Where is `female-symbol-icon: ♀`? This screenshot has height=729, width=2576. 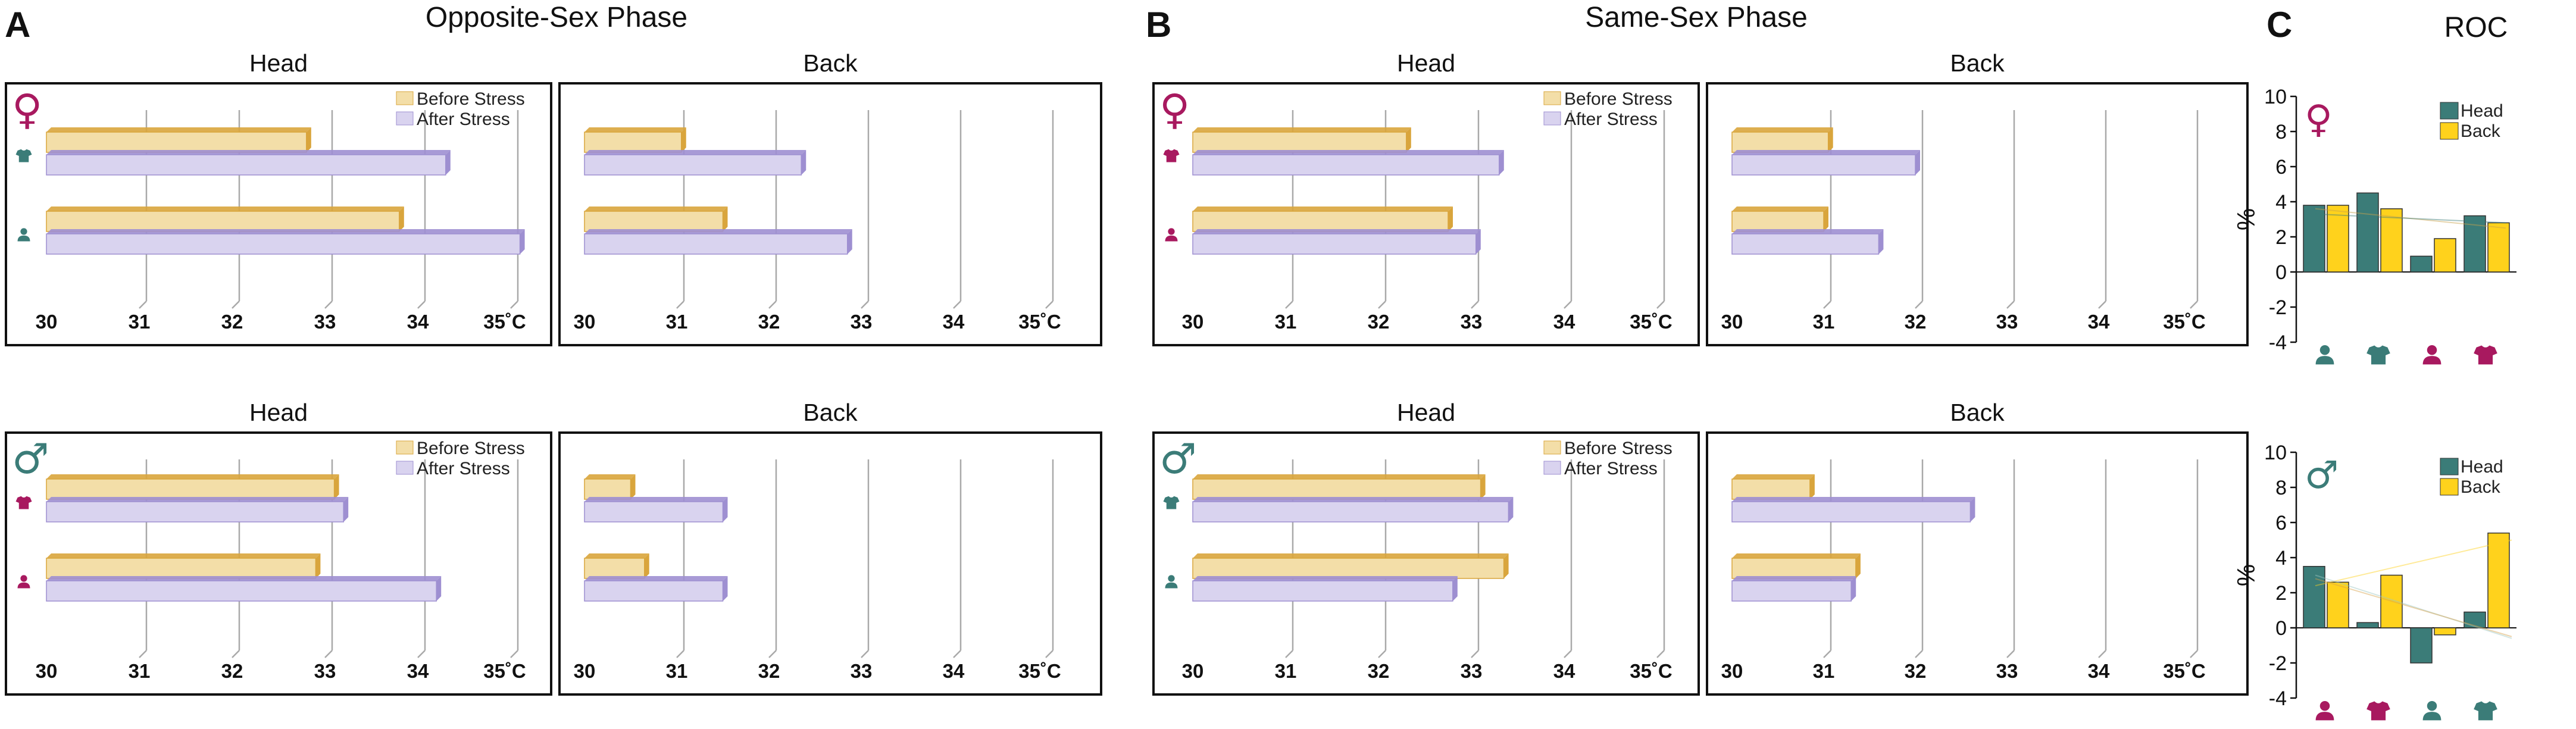
female-symbol-icon: ♀ is located at coordinates (1174, 110).